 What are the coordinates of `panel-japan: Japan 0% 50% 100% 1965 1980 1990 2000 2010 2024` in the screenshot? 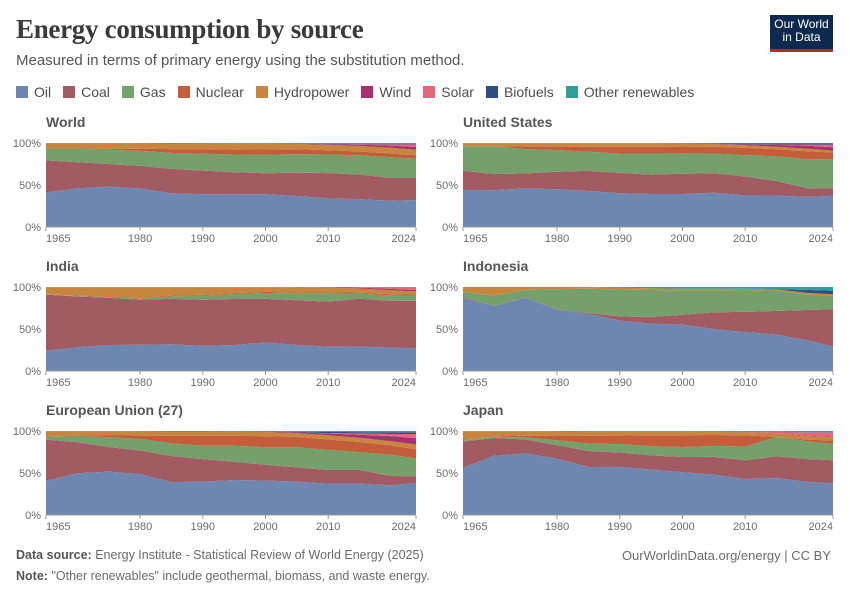 It's located at (632, 467).